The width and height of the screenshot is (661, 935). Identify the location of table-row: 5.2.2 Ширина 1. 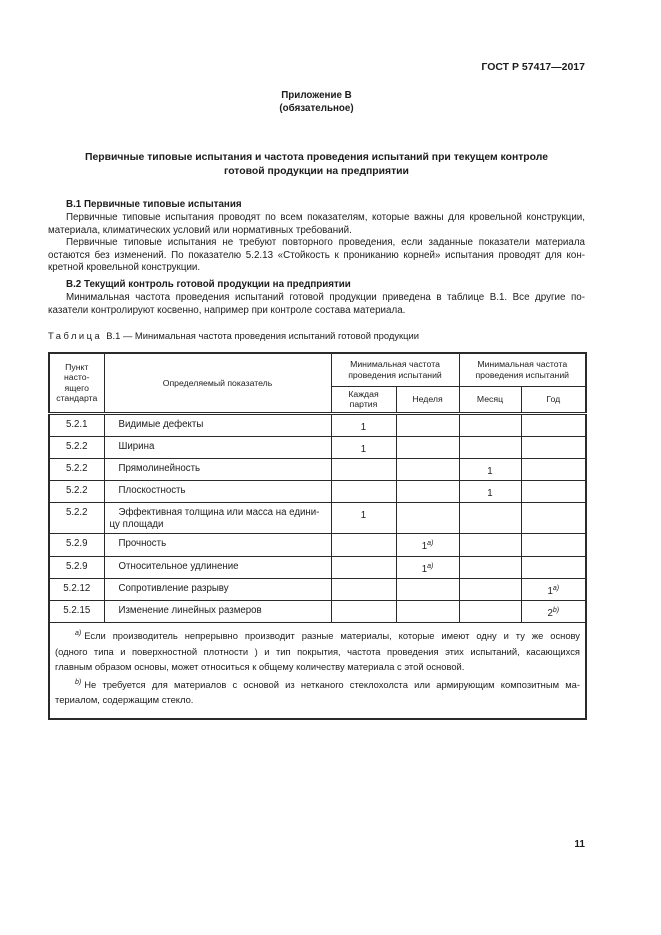
(317, 447).